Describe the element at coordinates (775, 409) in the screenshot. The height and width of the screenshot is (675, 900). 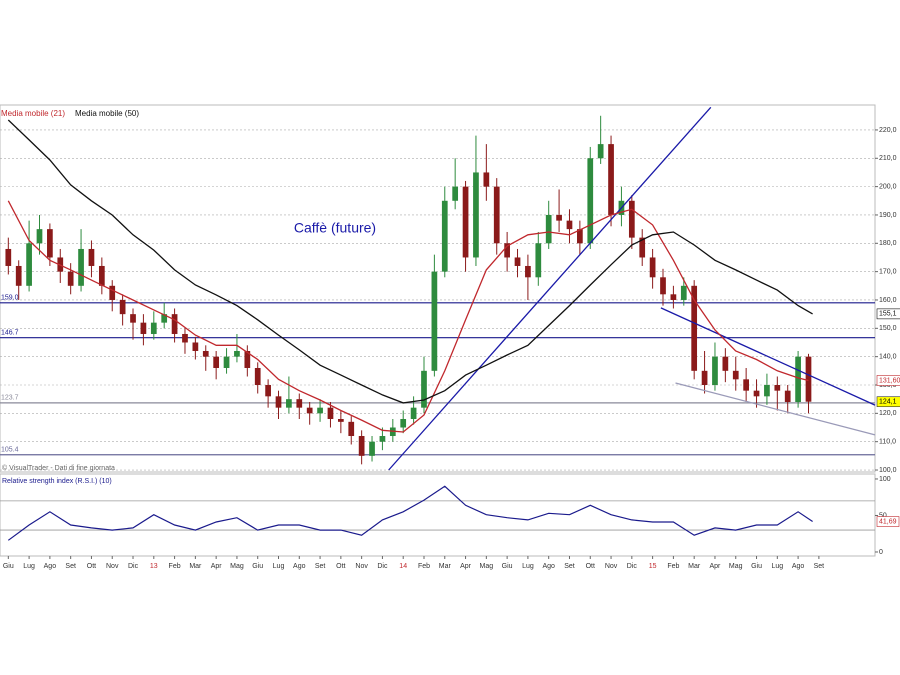
I see `trend-line` at that location.